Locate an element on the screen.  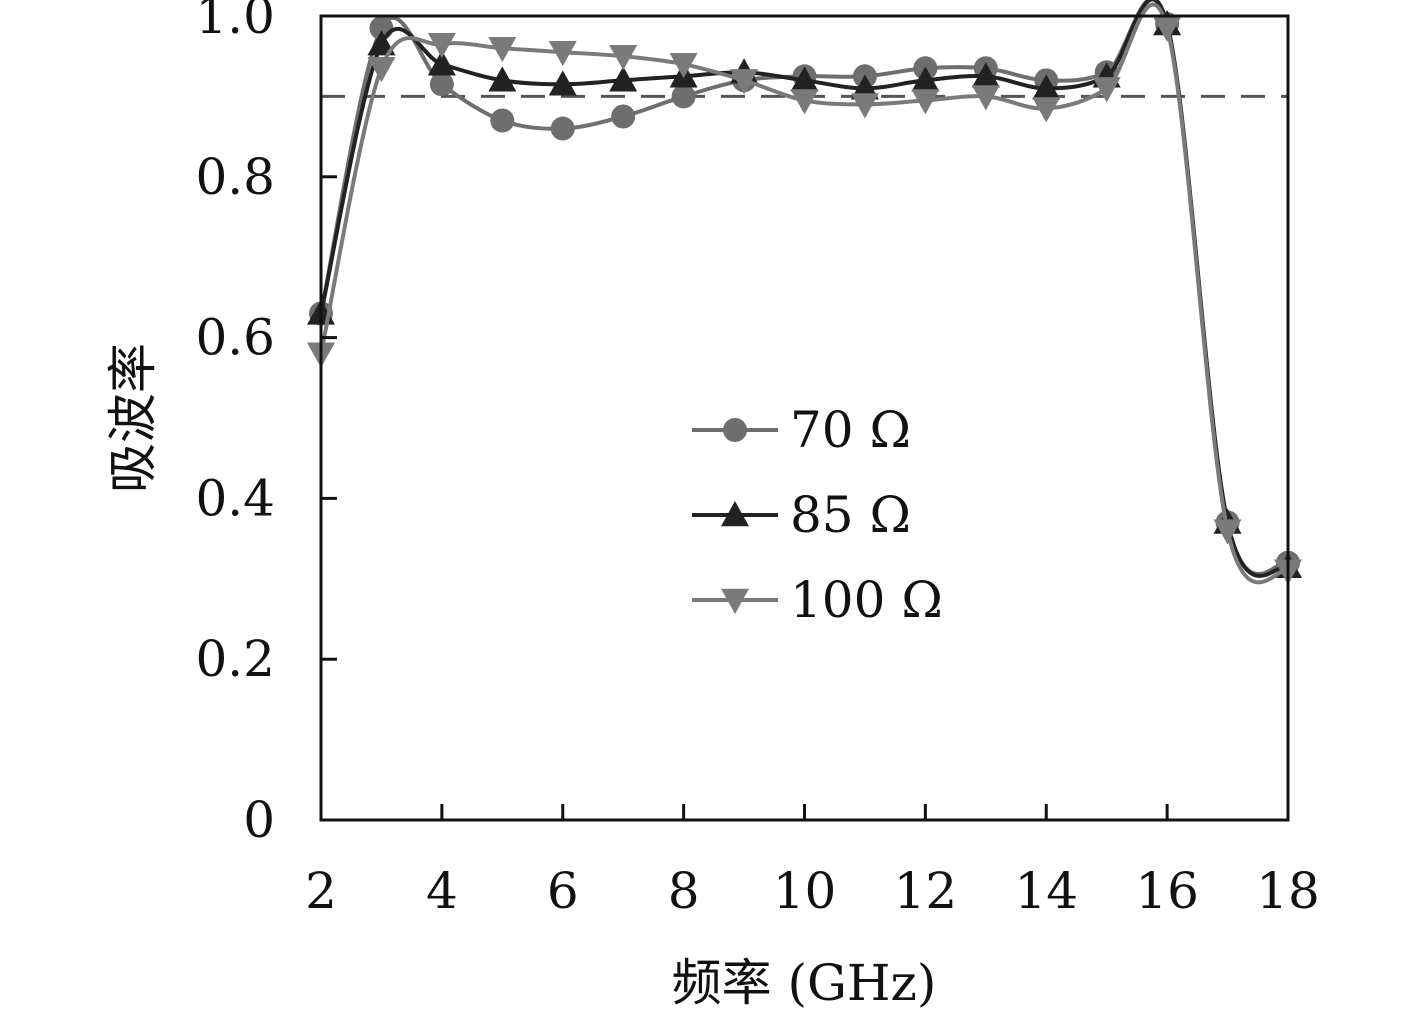
legend: 70 Ω 85 Ω 100 Ω is located at coordinates (817, 515).